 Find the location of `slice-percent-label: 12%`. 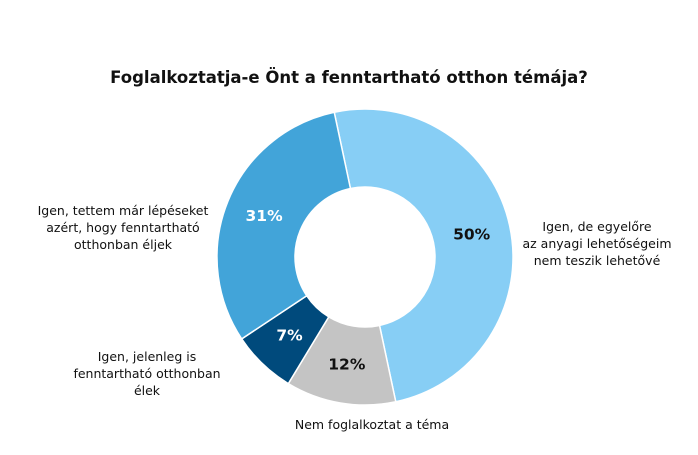

slice-percent-label: 12% is located at coordinates (347, 364).